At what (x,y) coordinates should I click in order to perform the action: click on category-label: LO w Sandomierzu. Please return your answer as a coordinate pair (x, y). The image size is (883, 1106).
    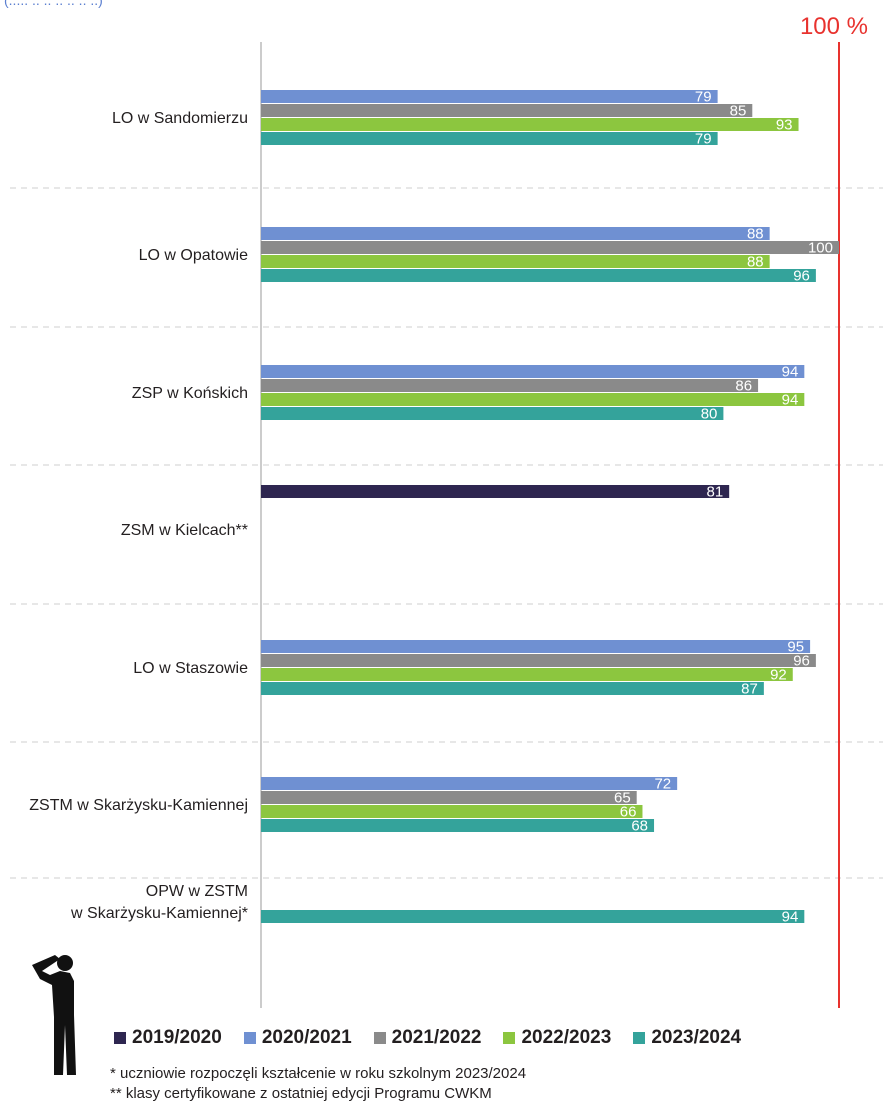
    Looking at the image, I should click on (180, 118).